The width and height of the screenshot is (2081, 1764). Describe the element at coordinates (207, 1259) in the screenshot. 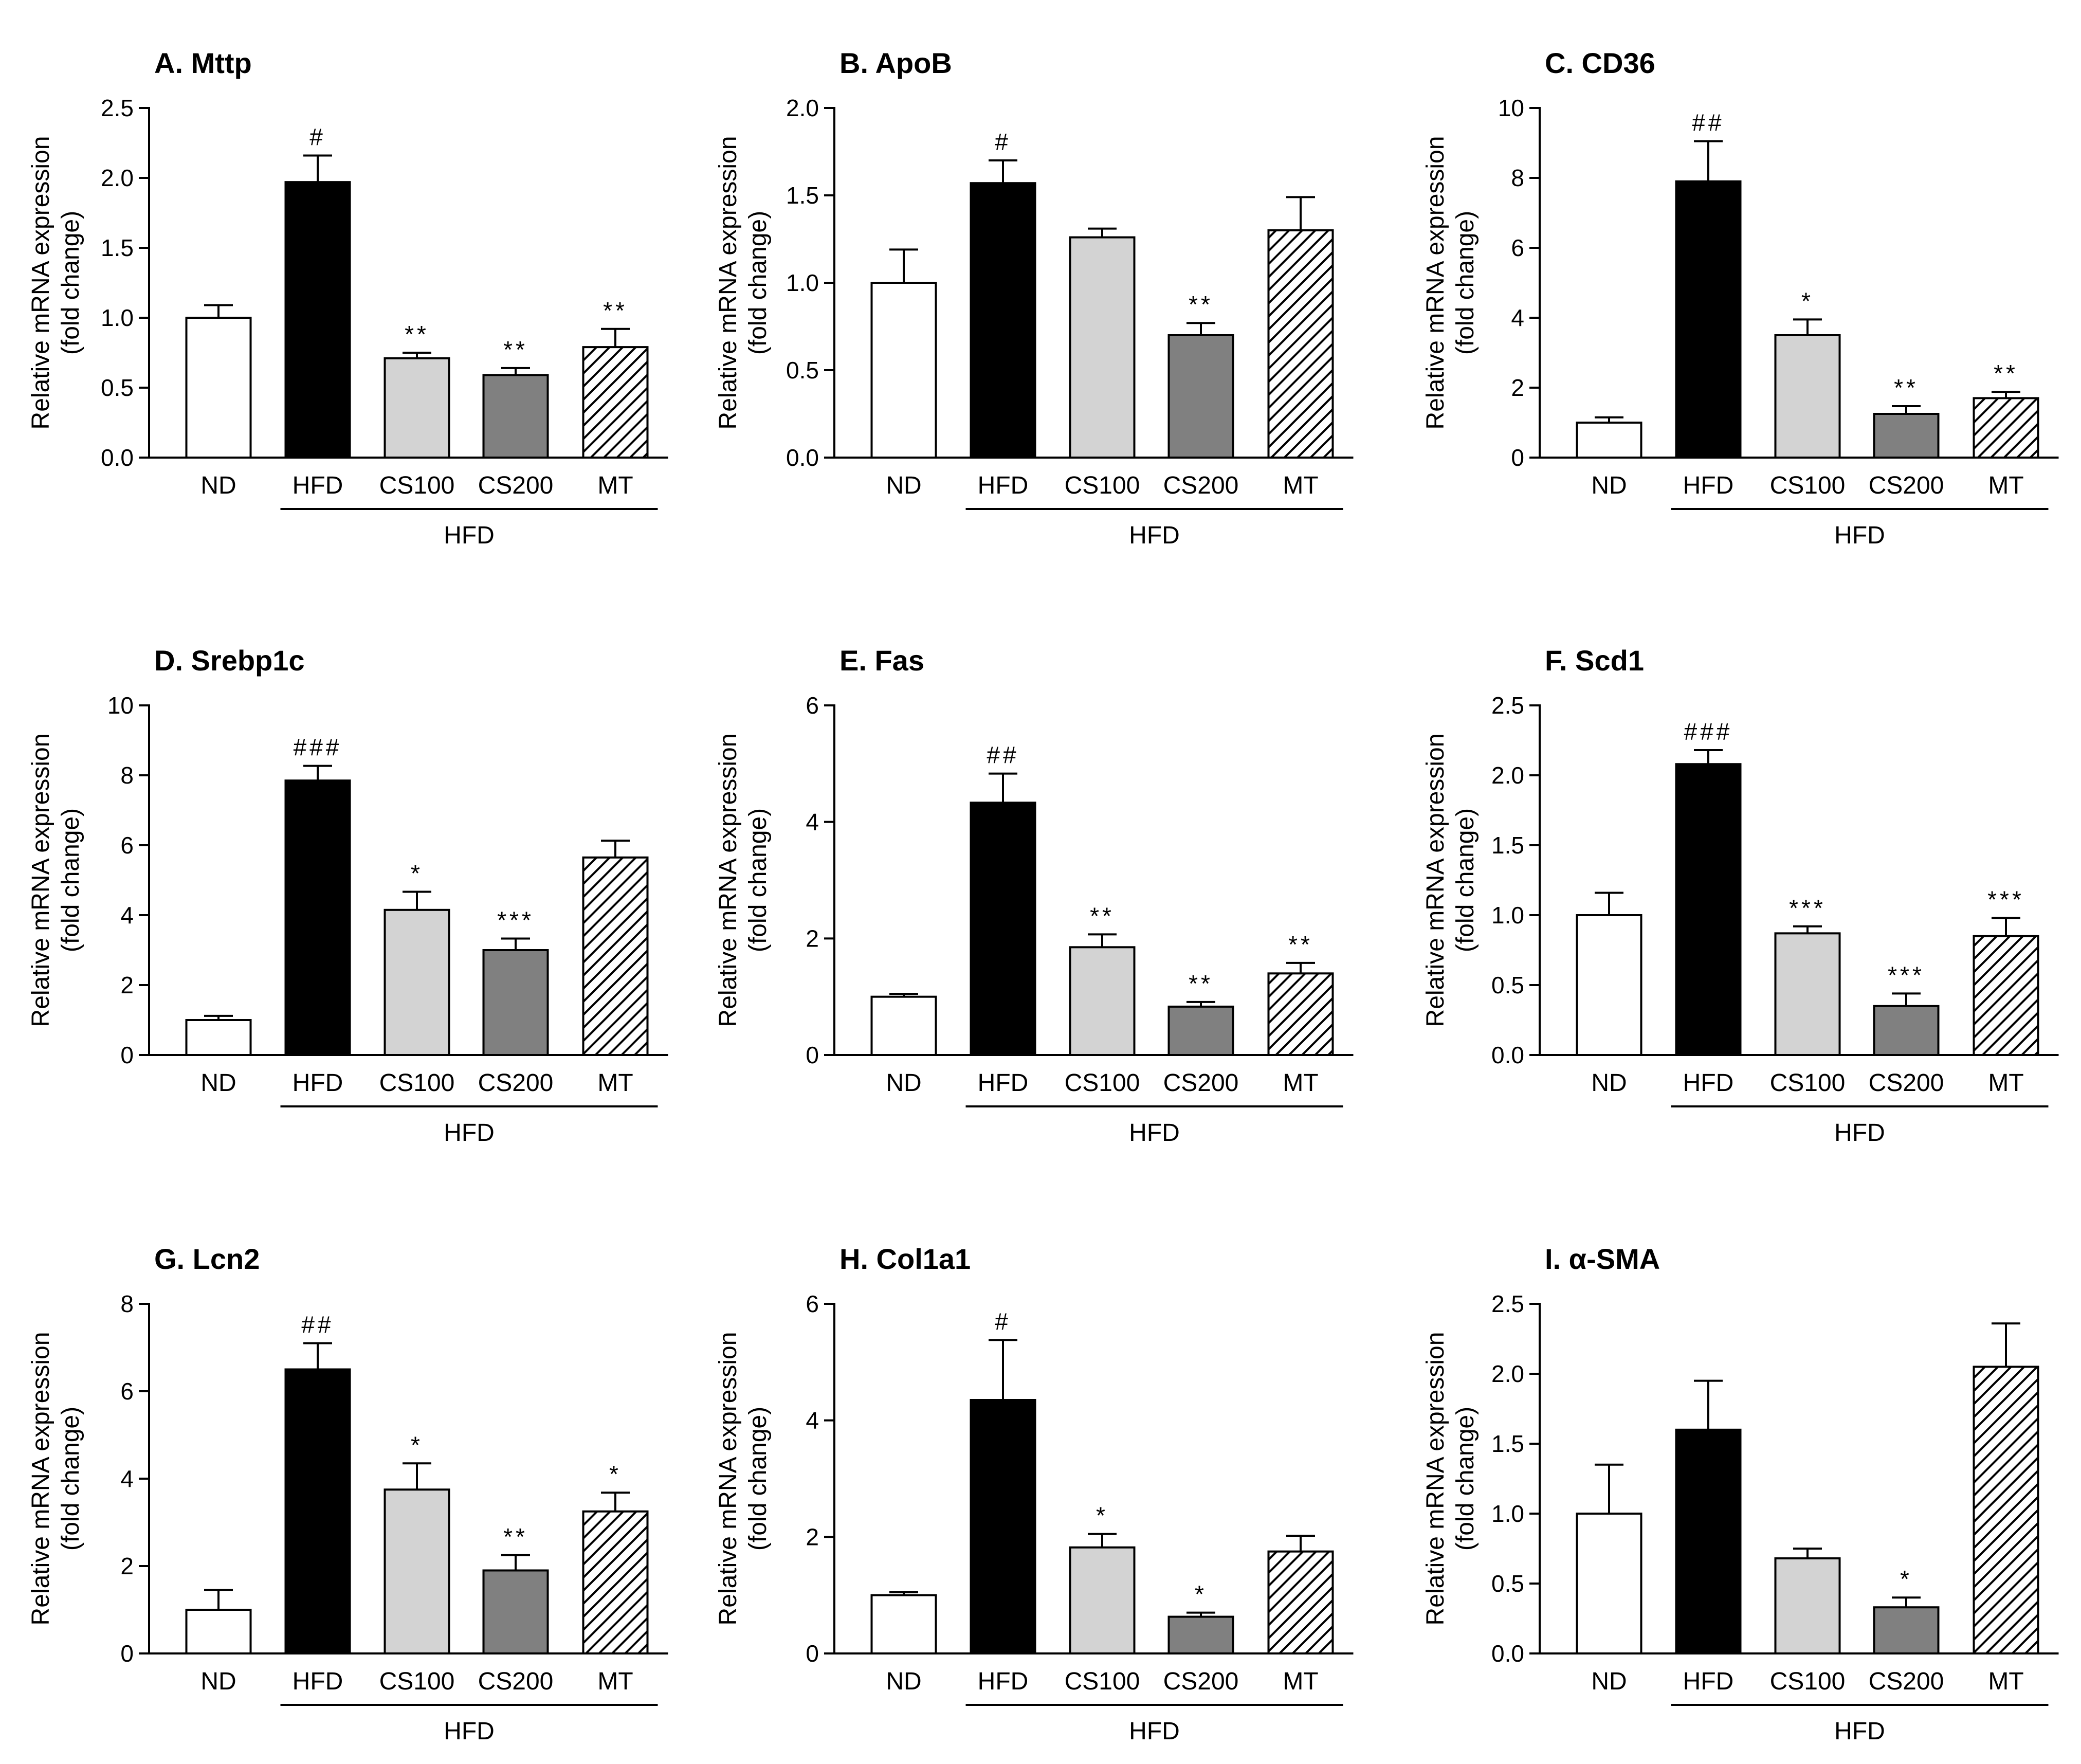

I see `chart-title: G. Lcn2` at that location.